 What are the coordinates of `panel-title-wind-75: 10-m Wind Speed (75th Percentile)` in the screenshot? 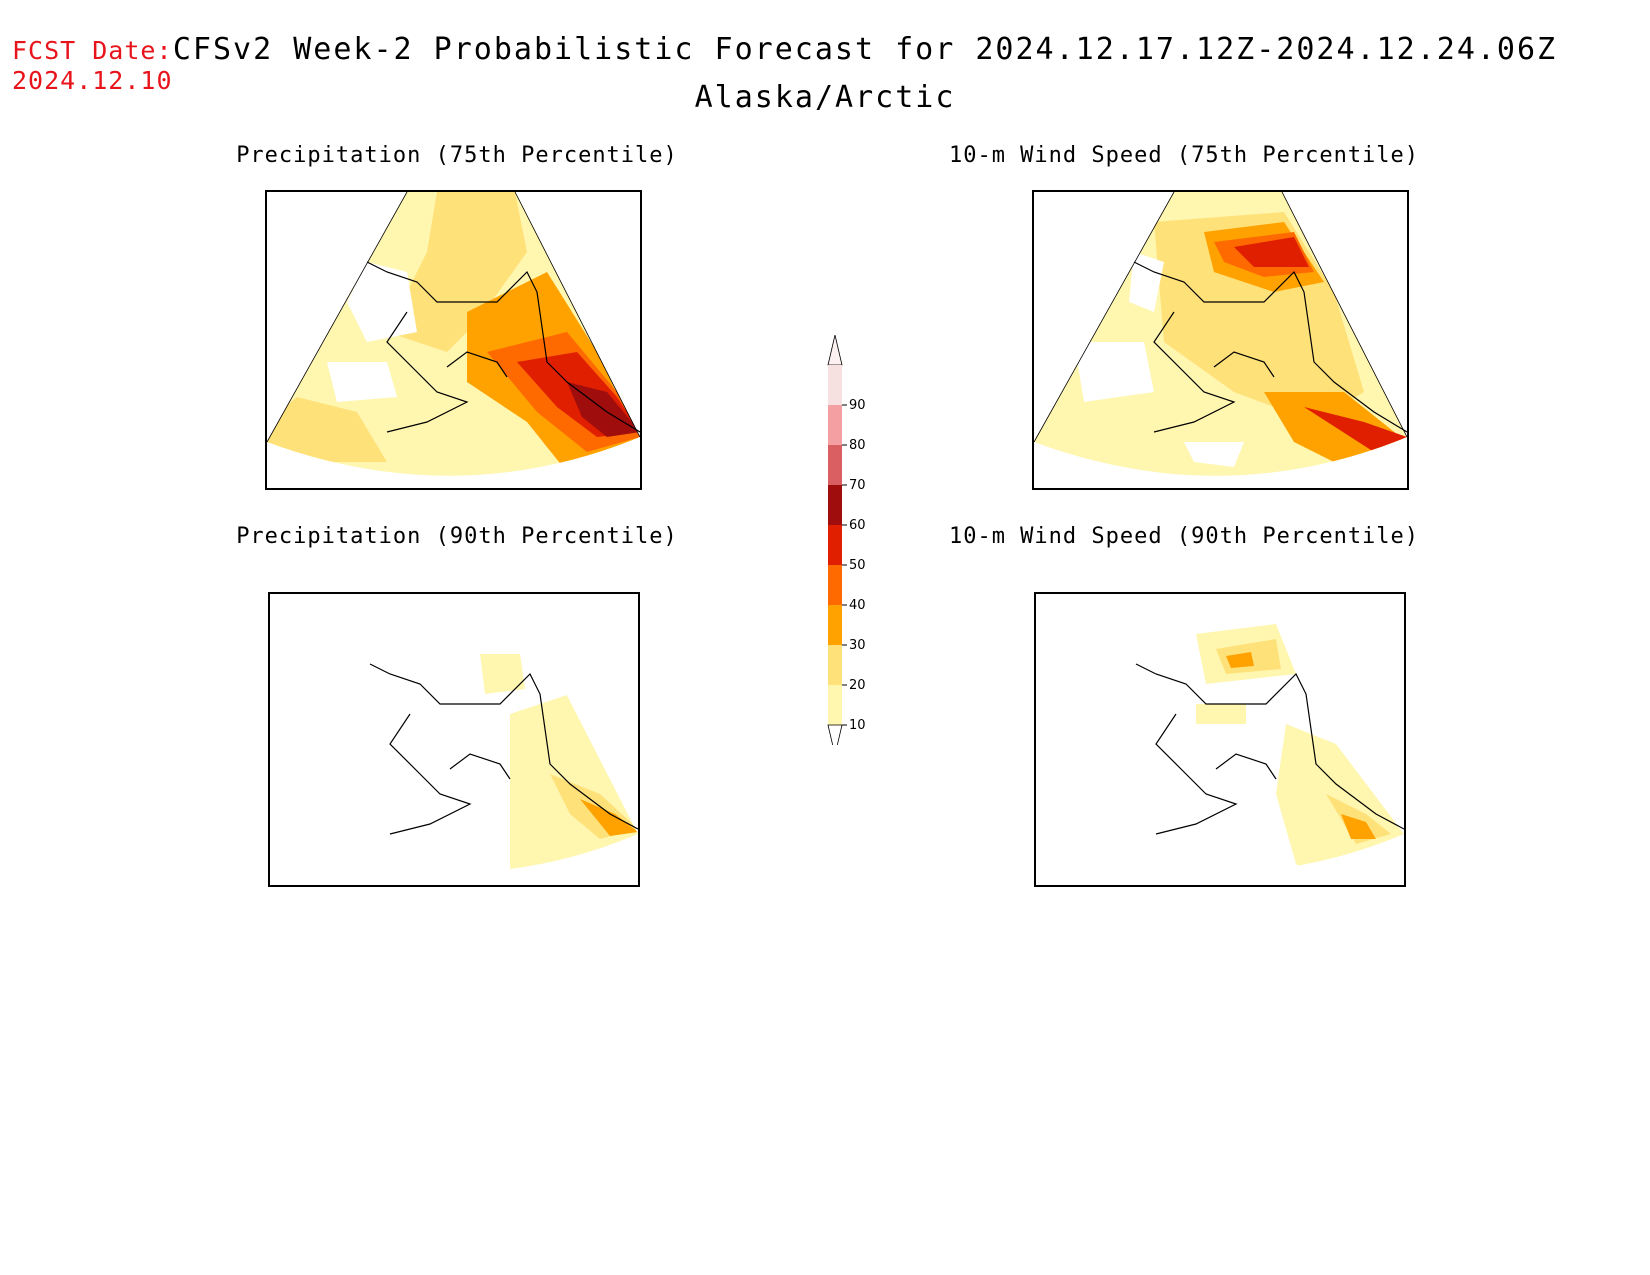 It's located at (1184, 155).